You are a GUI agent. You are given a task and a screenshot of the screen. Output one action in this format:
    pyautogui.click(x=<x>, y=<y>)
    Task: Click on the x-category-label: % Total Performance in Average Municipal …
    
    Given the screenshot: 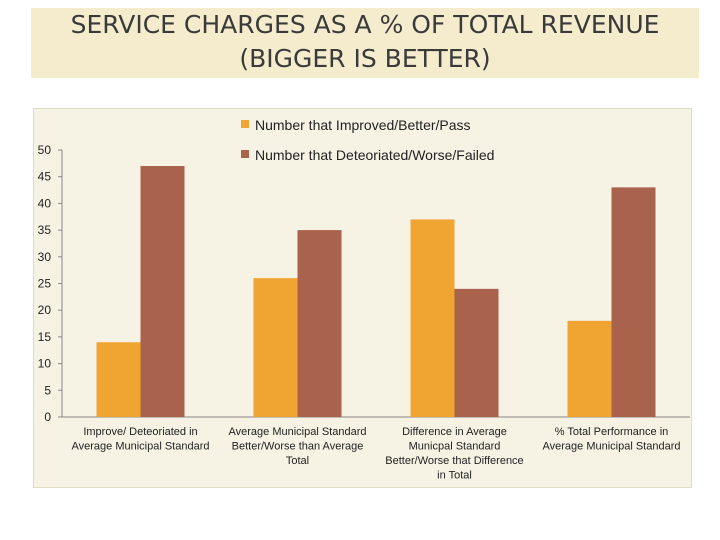 What is the action you would take?
    pyautogui.click(x=612, y=439)
    